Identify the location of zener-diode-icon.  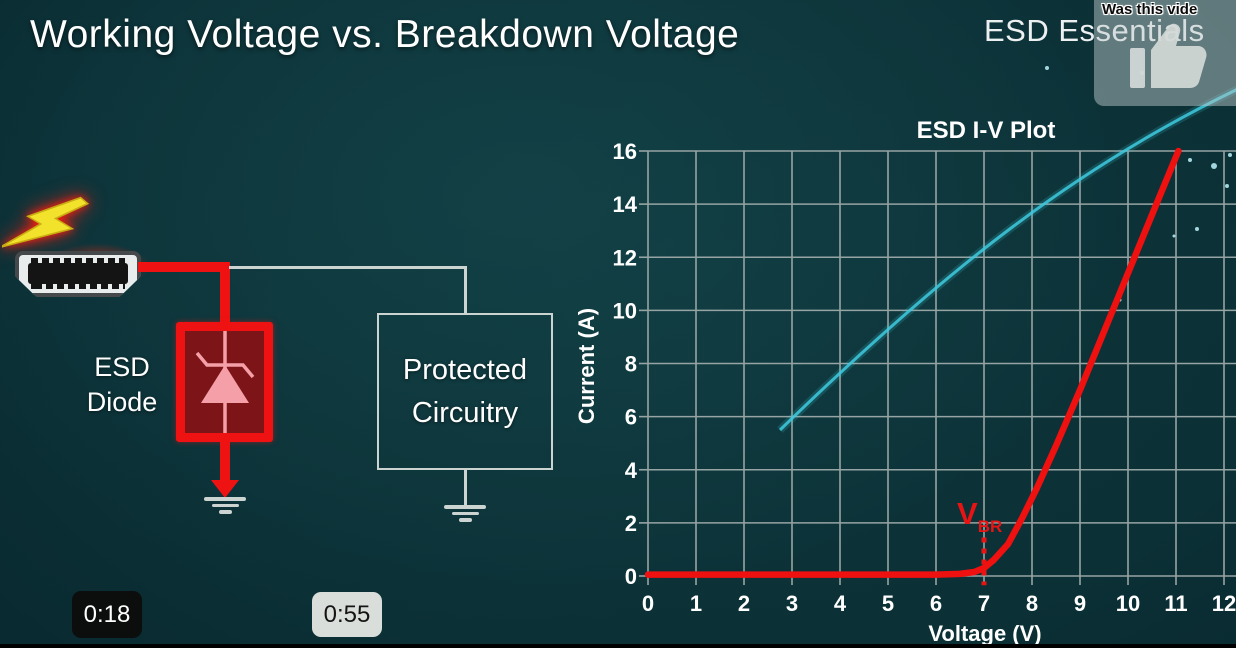
(225, 382).